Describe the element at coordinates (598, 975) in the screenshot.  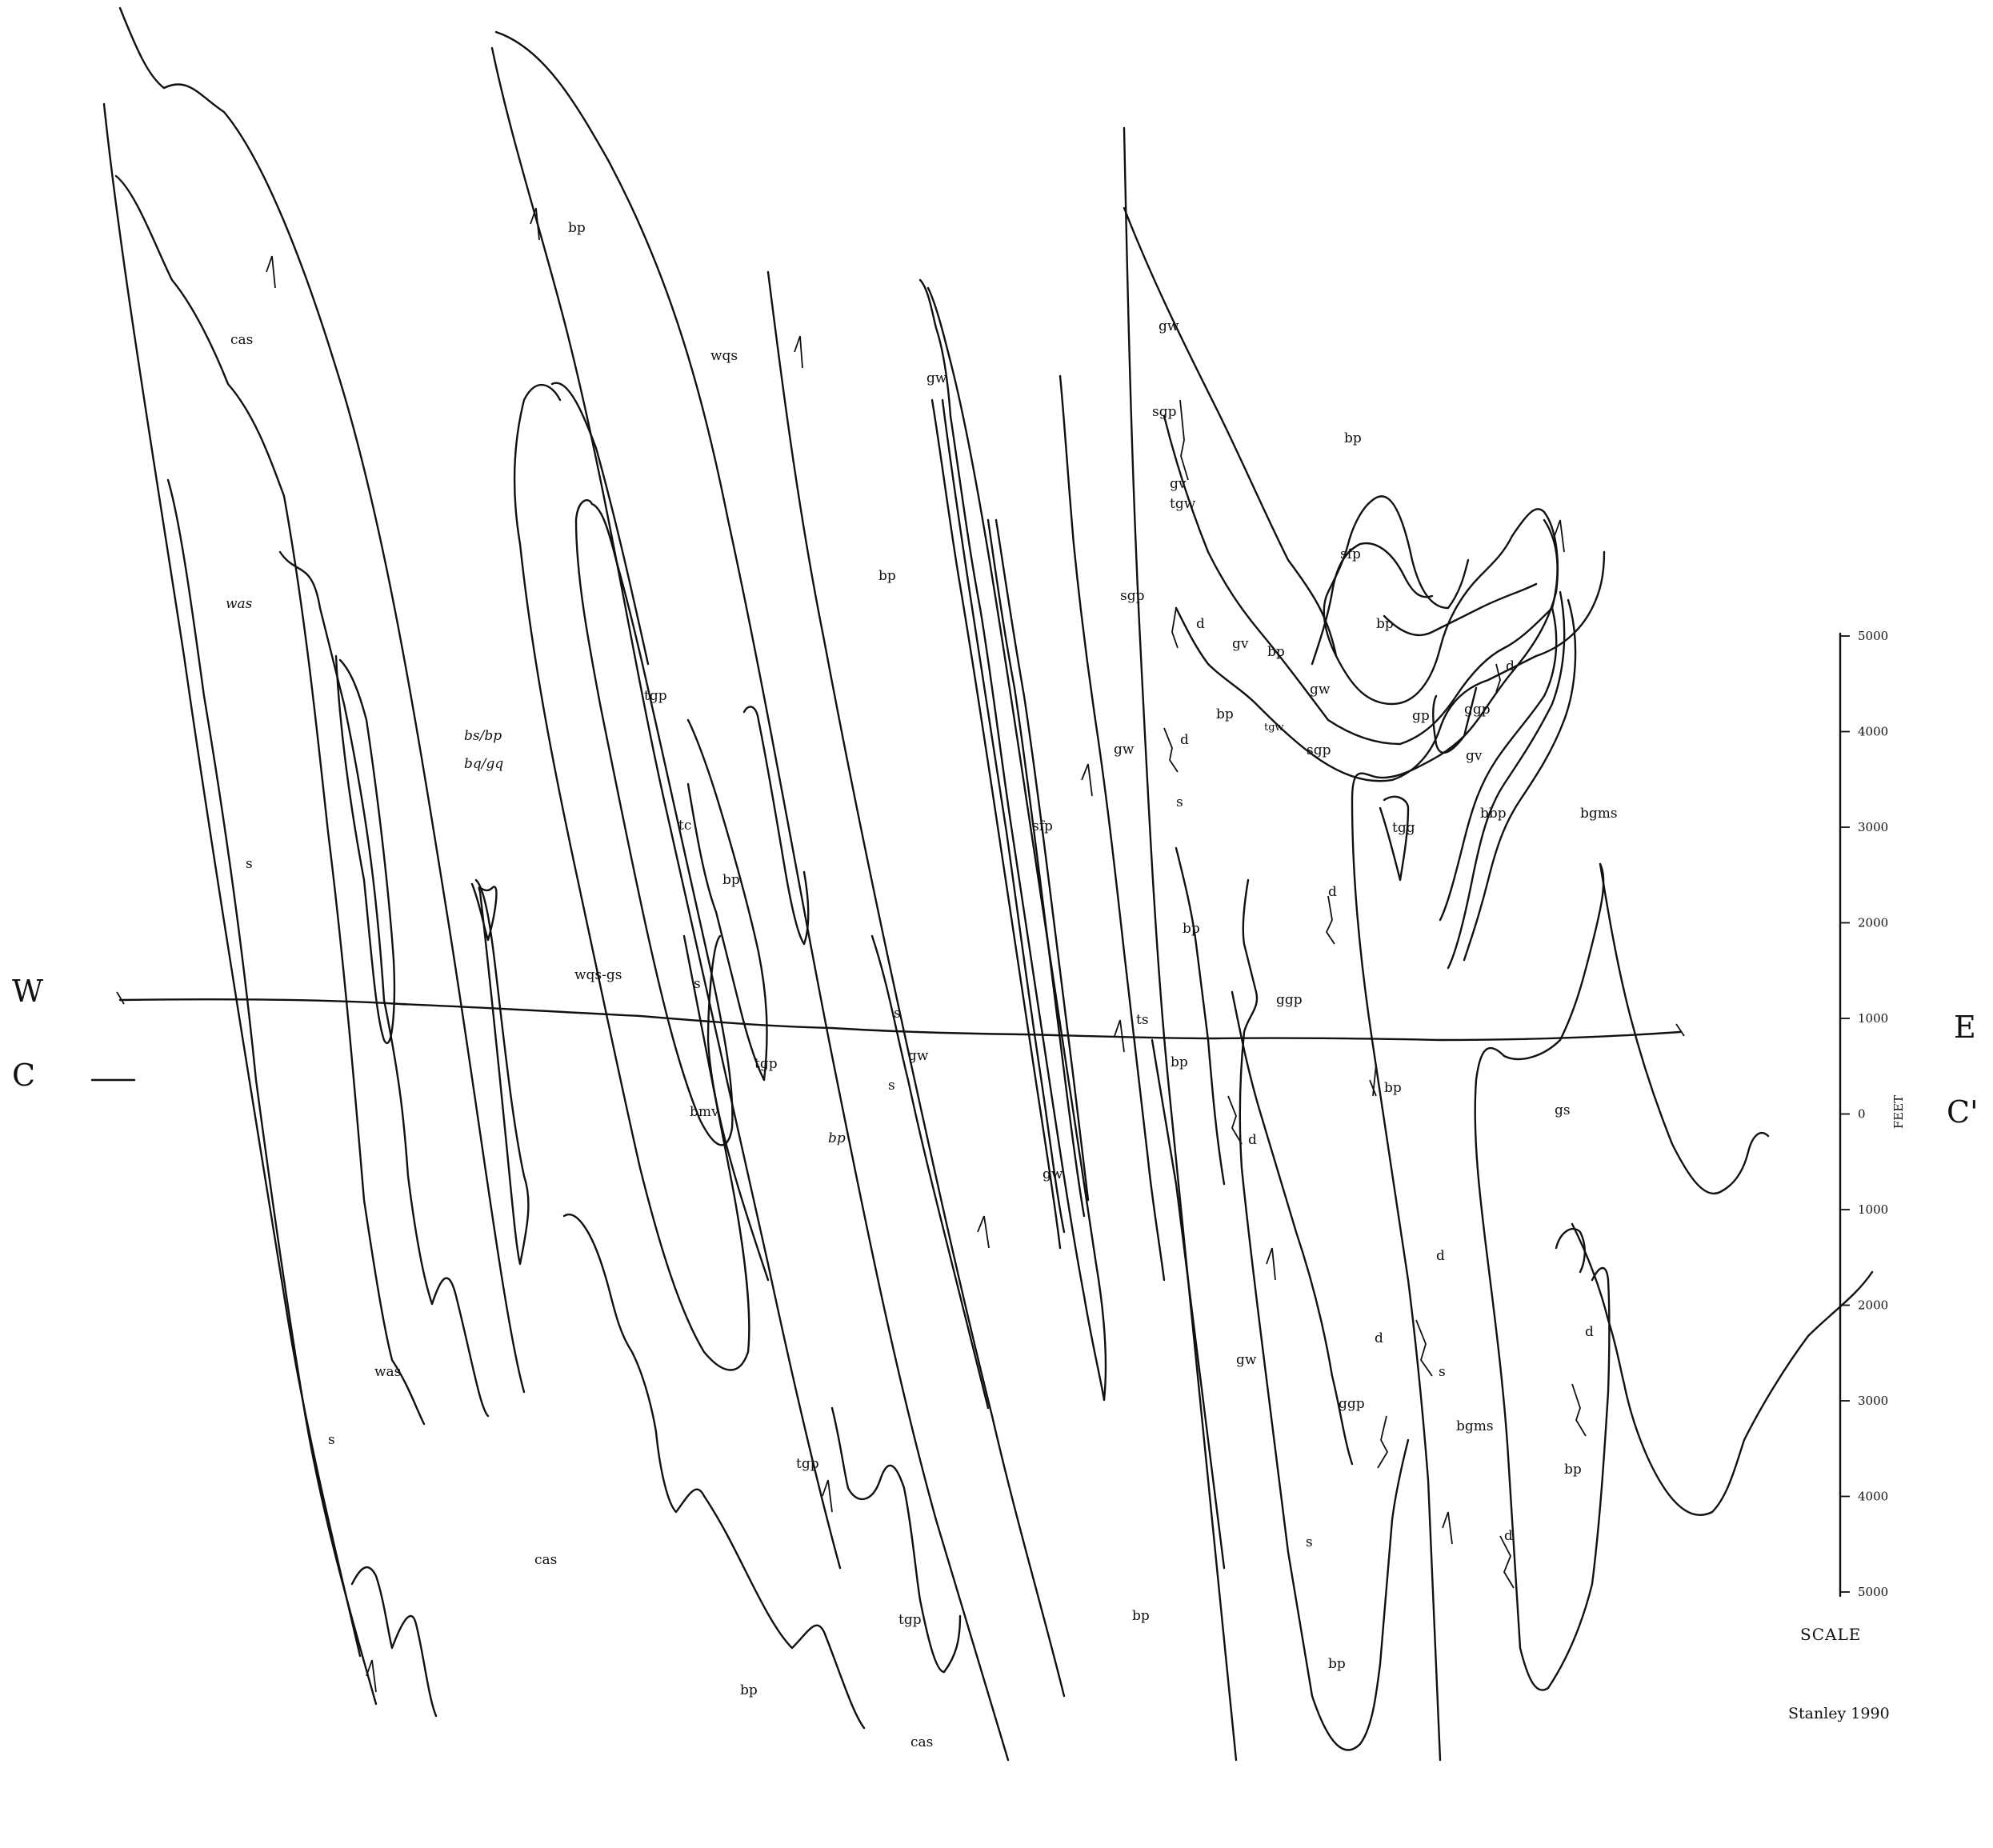
I see `unit-label: wqs-gs` at that location.